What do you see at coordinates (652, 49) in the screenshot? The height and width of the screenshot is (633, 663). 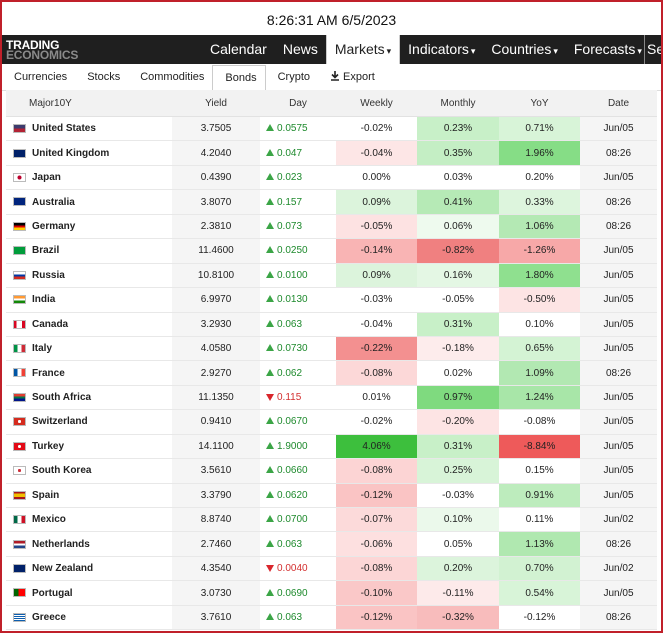 I see `nav-search: Se` at bounding box center [652, 49].